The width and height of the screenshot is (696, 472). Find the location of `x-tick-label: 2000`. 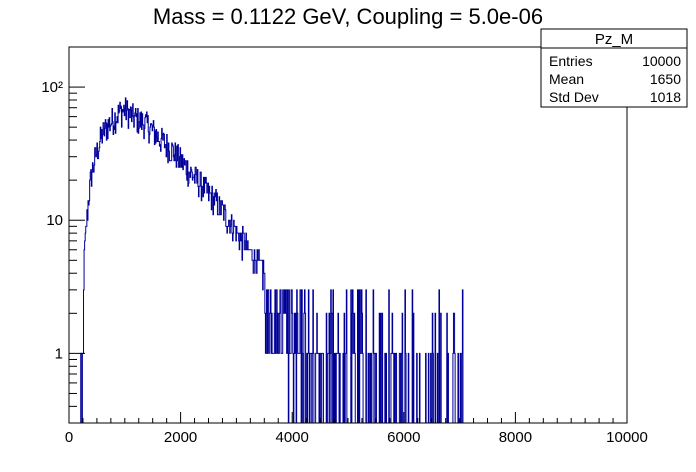

x-tick-label: 2000 is located at coordinates (180, 437).